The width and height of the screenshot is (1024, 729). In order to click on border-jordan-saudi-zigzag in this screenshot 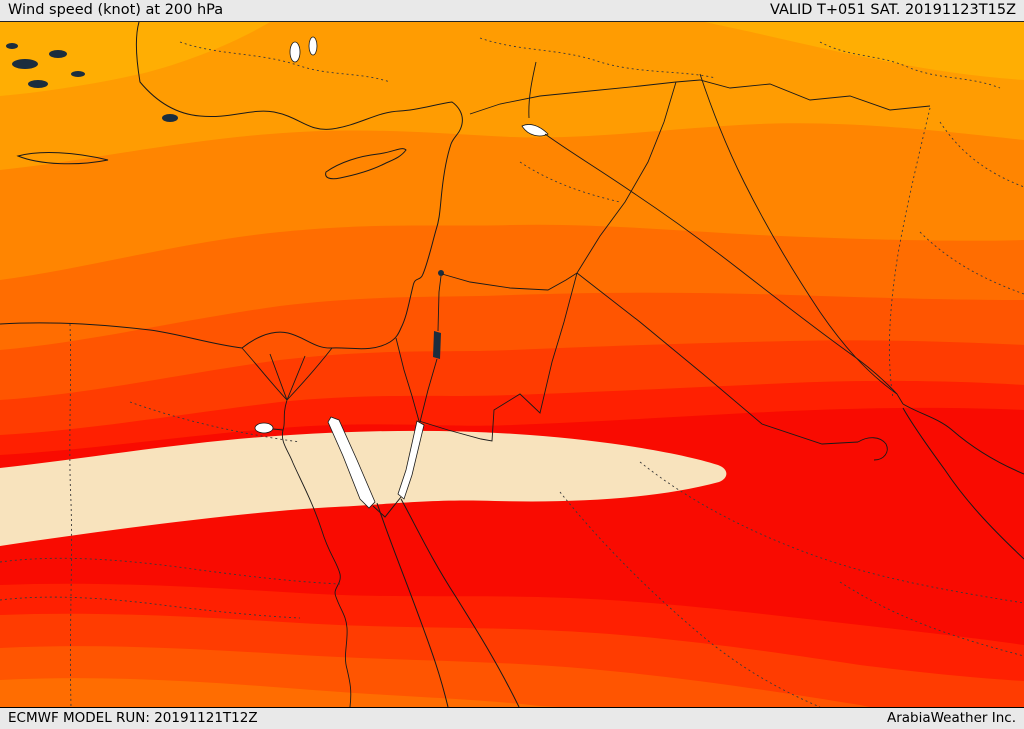, I will do `click(498, 357)`.